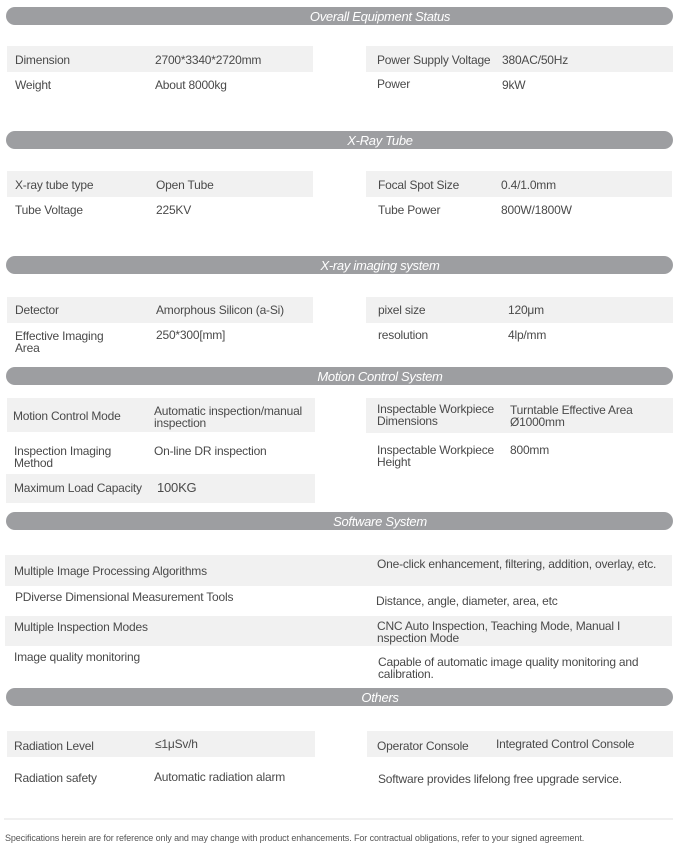  I want to click on spec-value: 800mm, so click(530, 450).